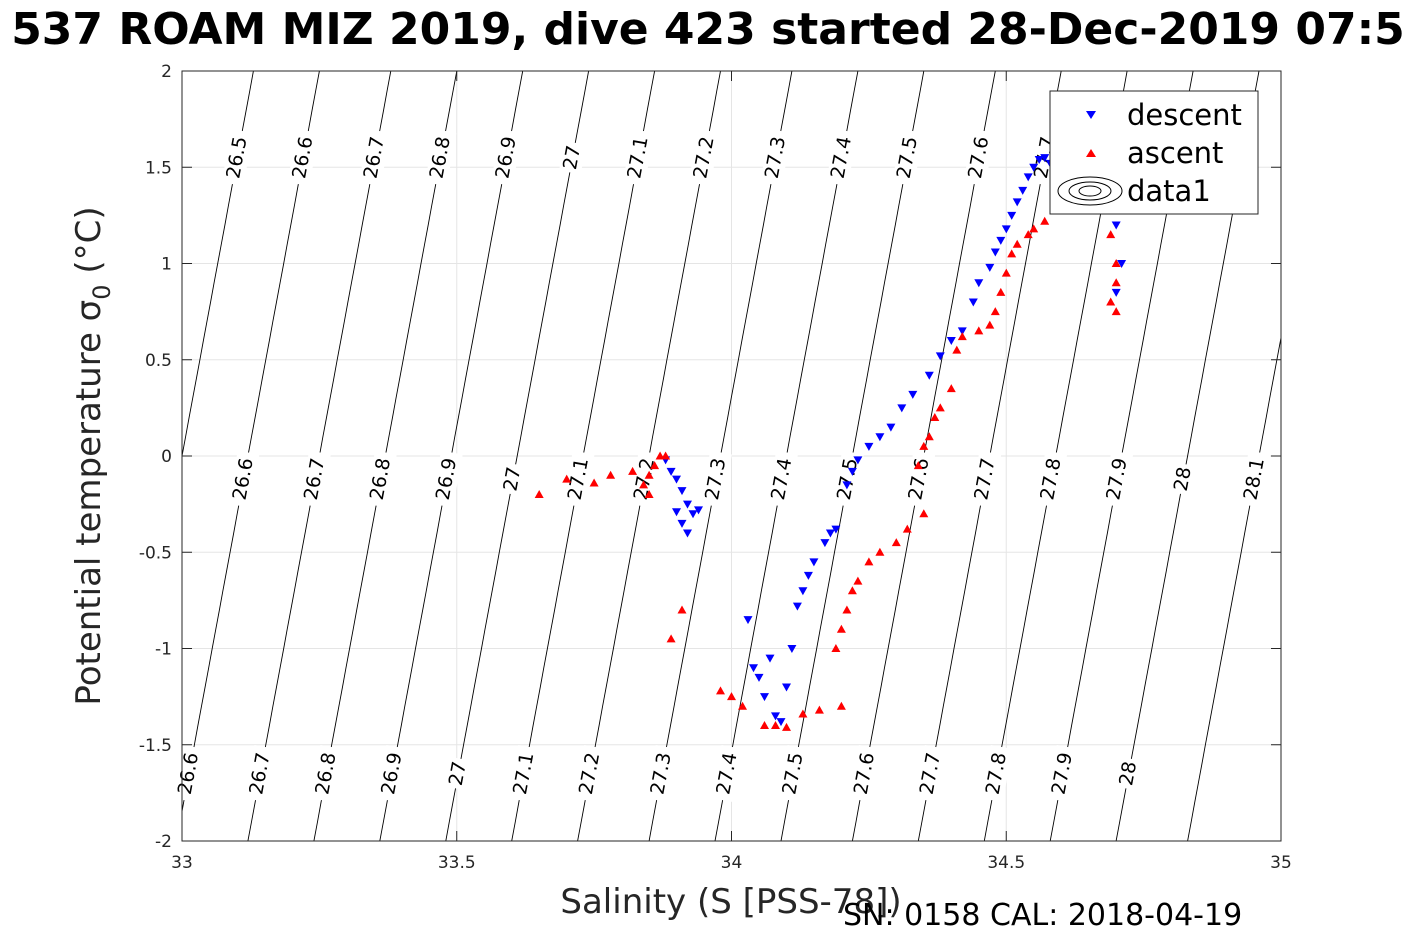  What do you see at coordinates (155, 746) in the screenshot?
I see `y-tick-label-7: -1.5` at bounding box center [155, 746].